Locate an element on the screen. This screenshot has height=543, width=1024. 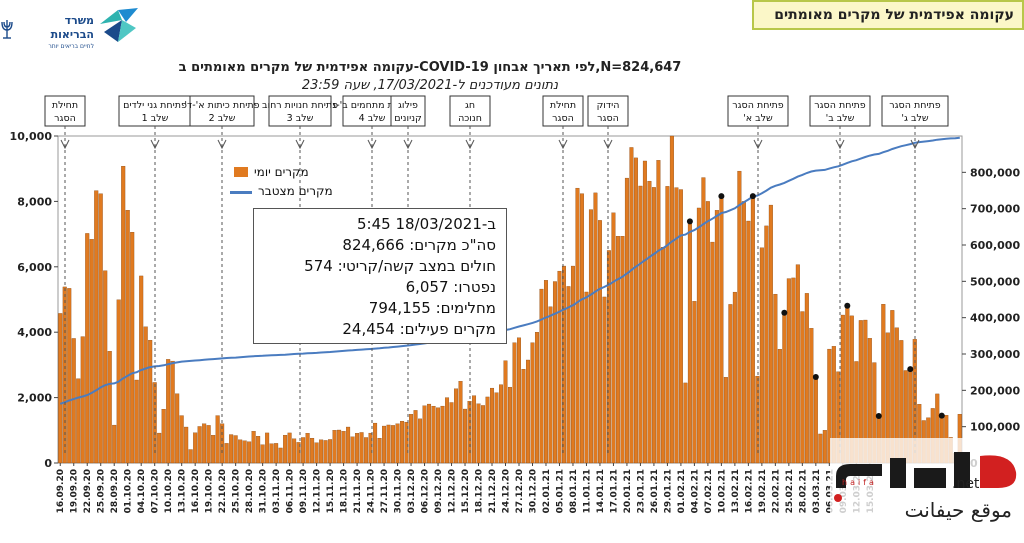
event-annotation-label: פתיחת הסגר is located at coordinates (757, 105).